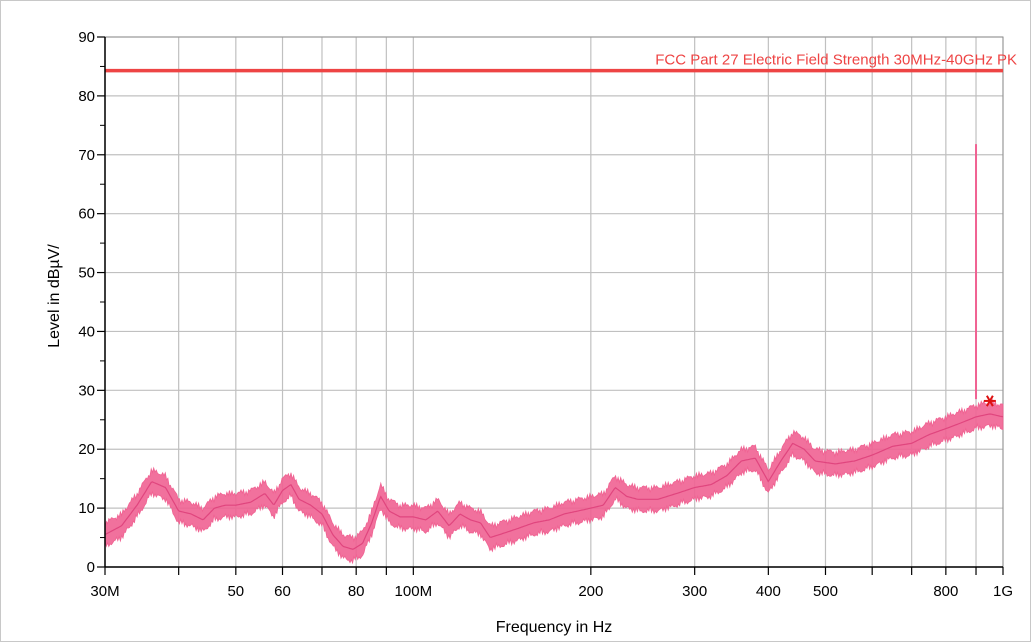  I want to click on peak-marker, so click(989, 401).